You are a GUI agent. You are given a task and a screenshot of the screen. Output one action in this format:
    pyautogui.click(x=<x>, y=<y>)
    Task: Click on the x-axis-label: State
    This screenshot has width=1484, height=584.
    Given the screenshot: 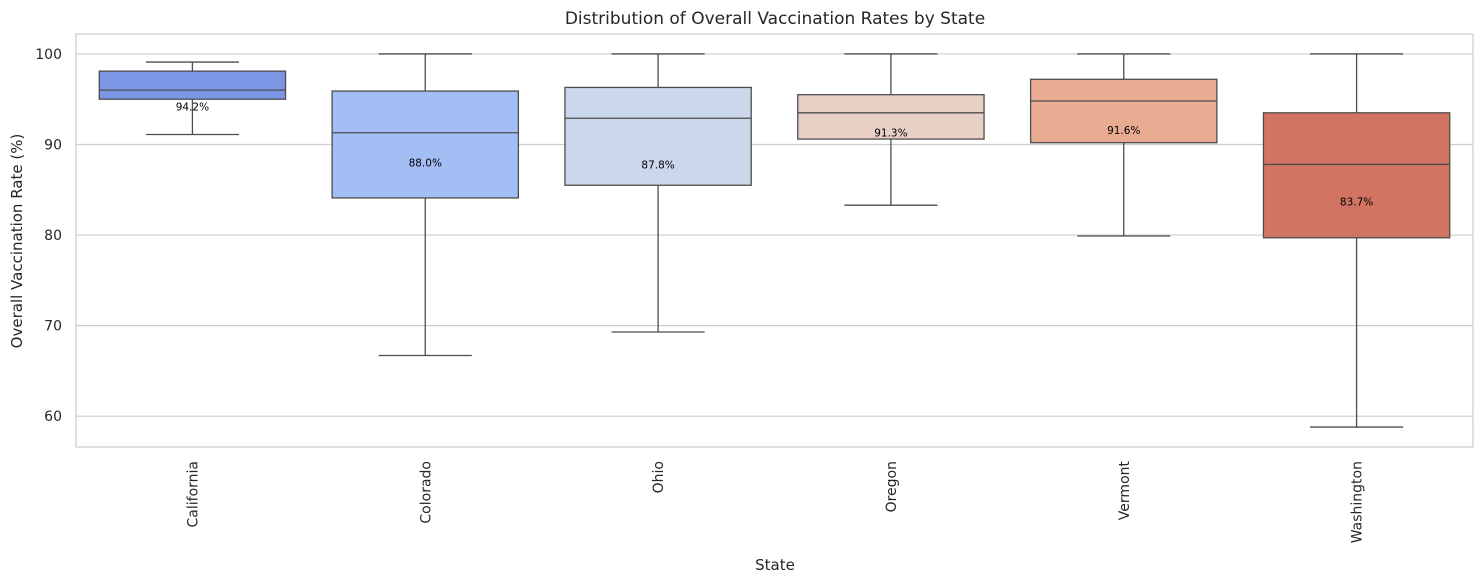 What is the action you would take?
    pyautogui.click(x=775, y=565)
    